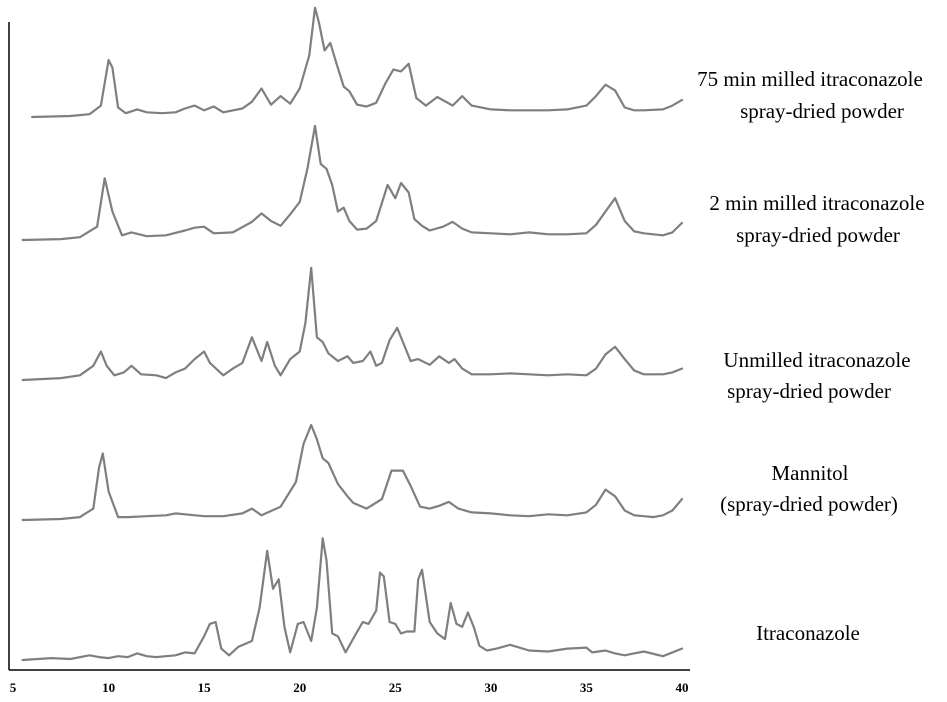  I want to click on x-tick-label: 30, so click(490, 687).